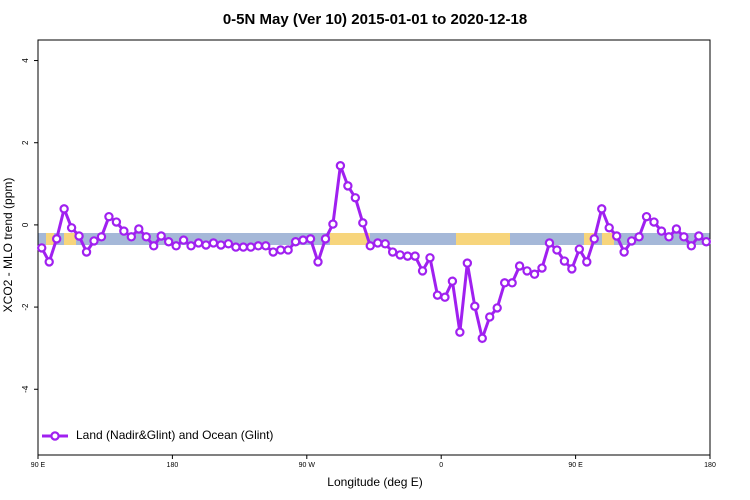 The image size is (750, 500). I want to click on y-tick-label: 4, so click(25, 60).